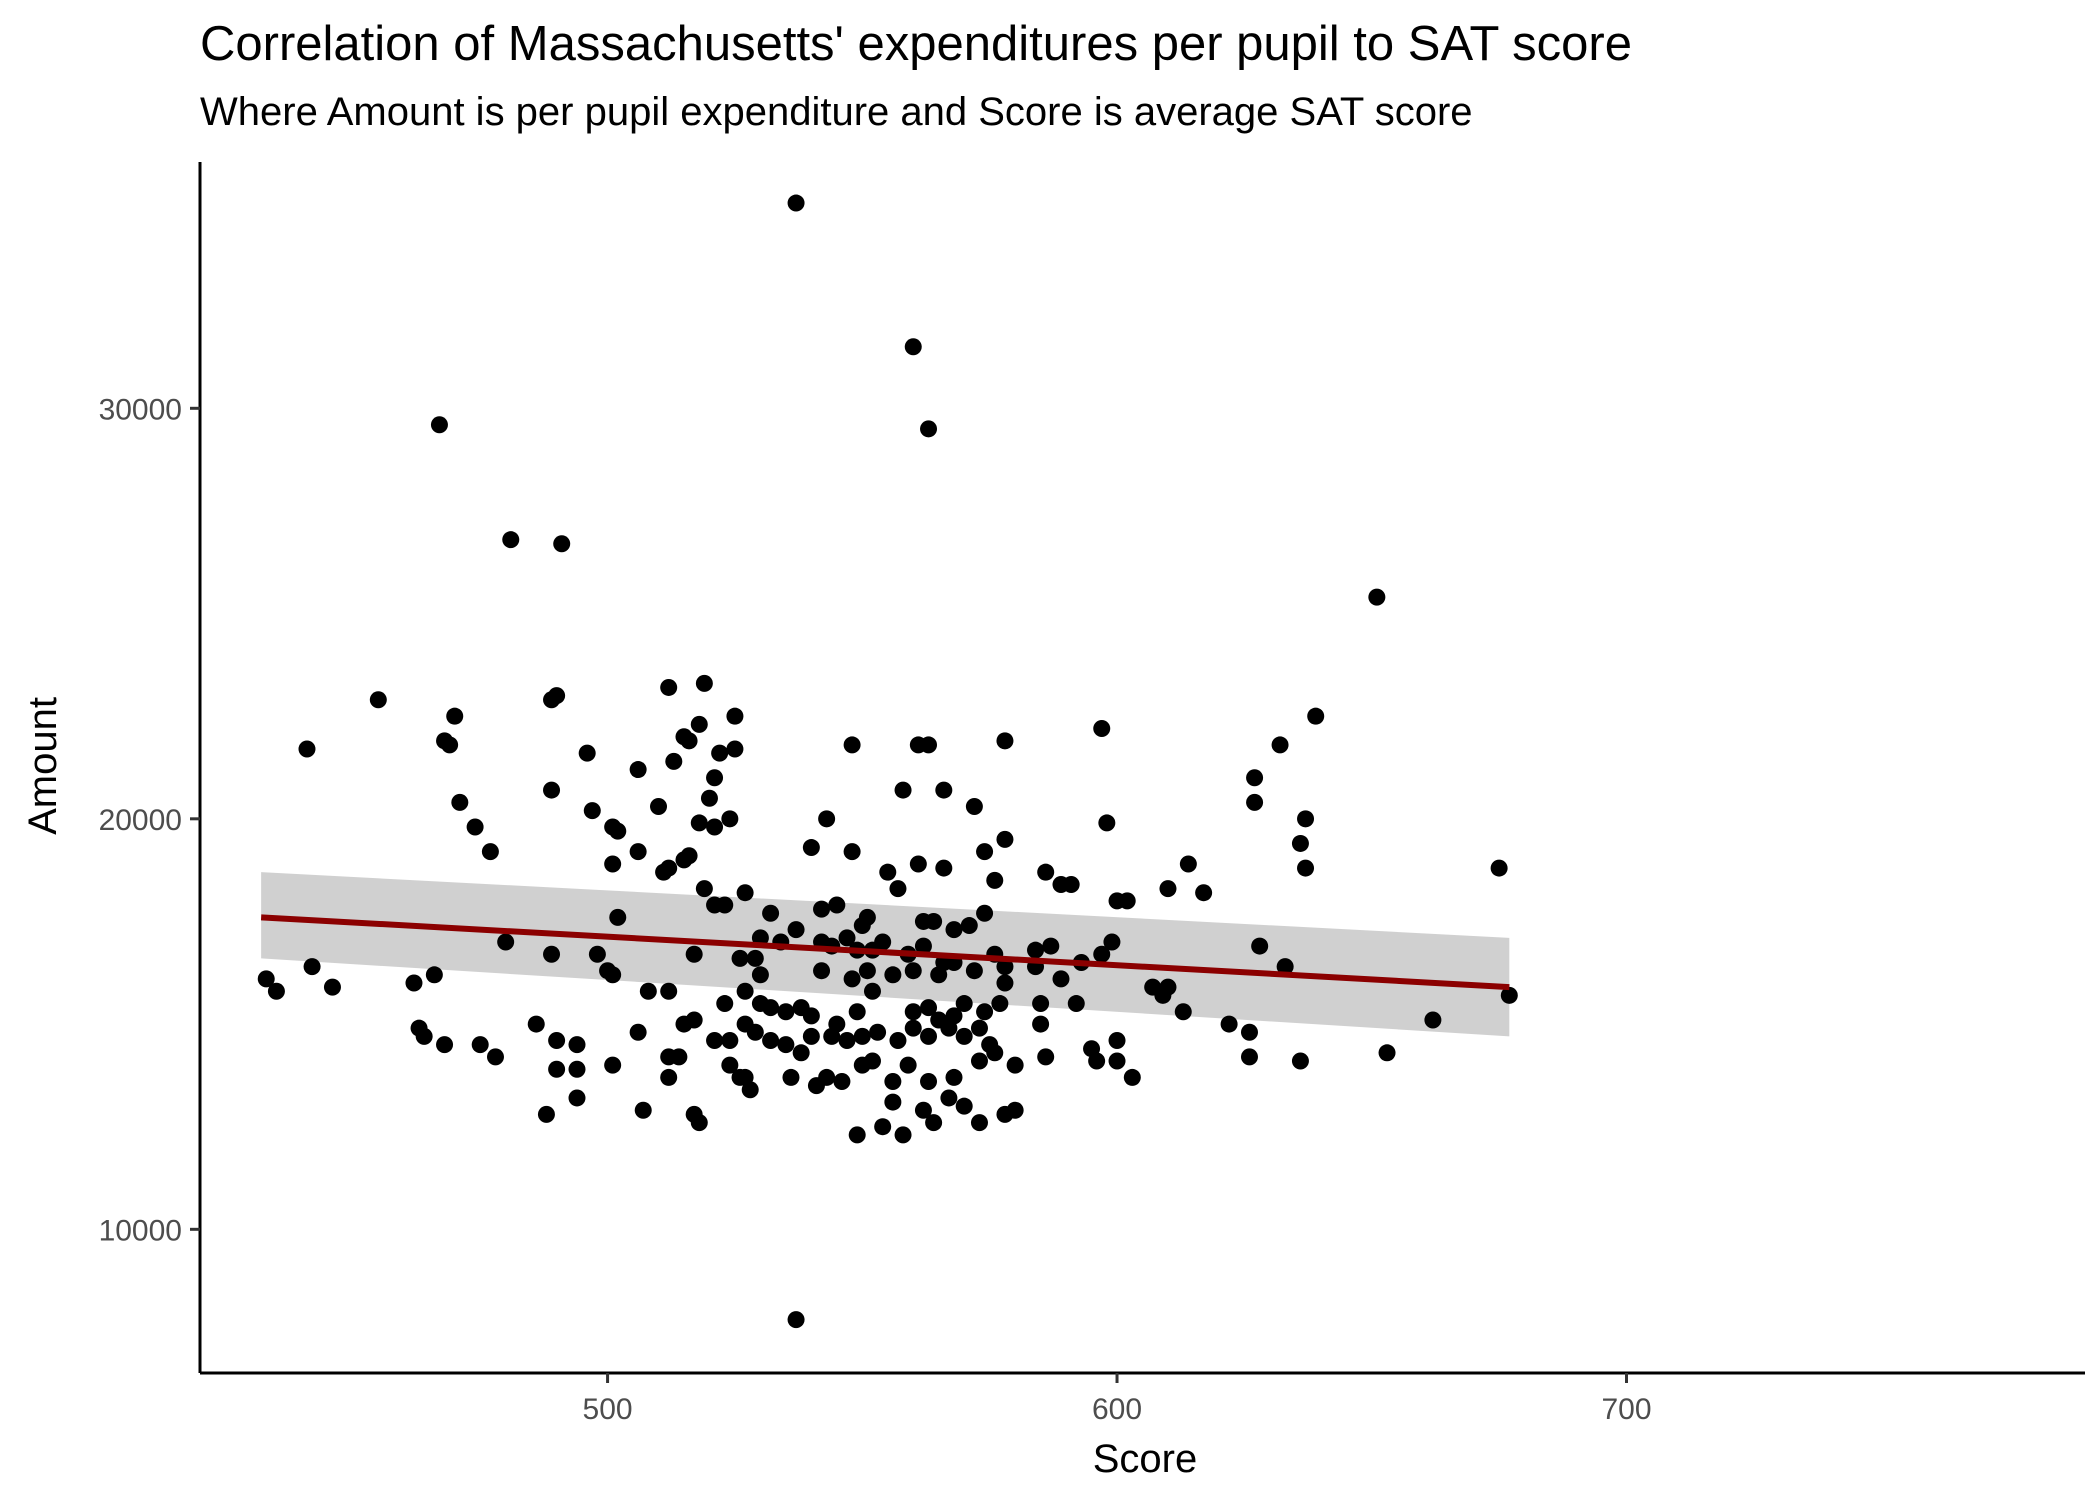 The width and height of the screenshot is (2099, 1499). I want to click on trend-line, so click(885, 952).